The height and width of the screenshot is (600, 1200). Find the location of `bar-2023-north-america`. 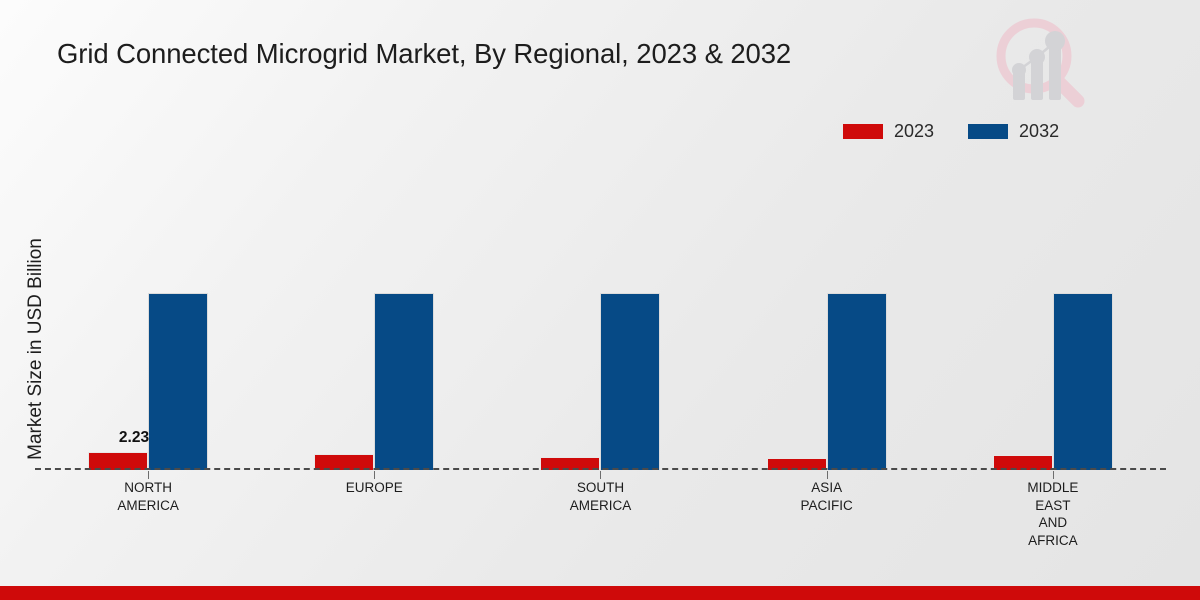

bar-2023-north-america is located at coordinates (118, 461).